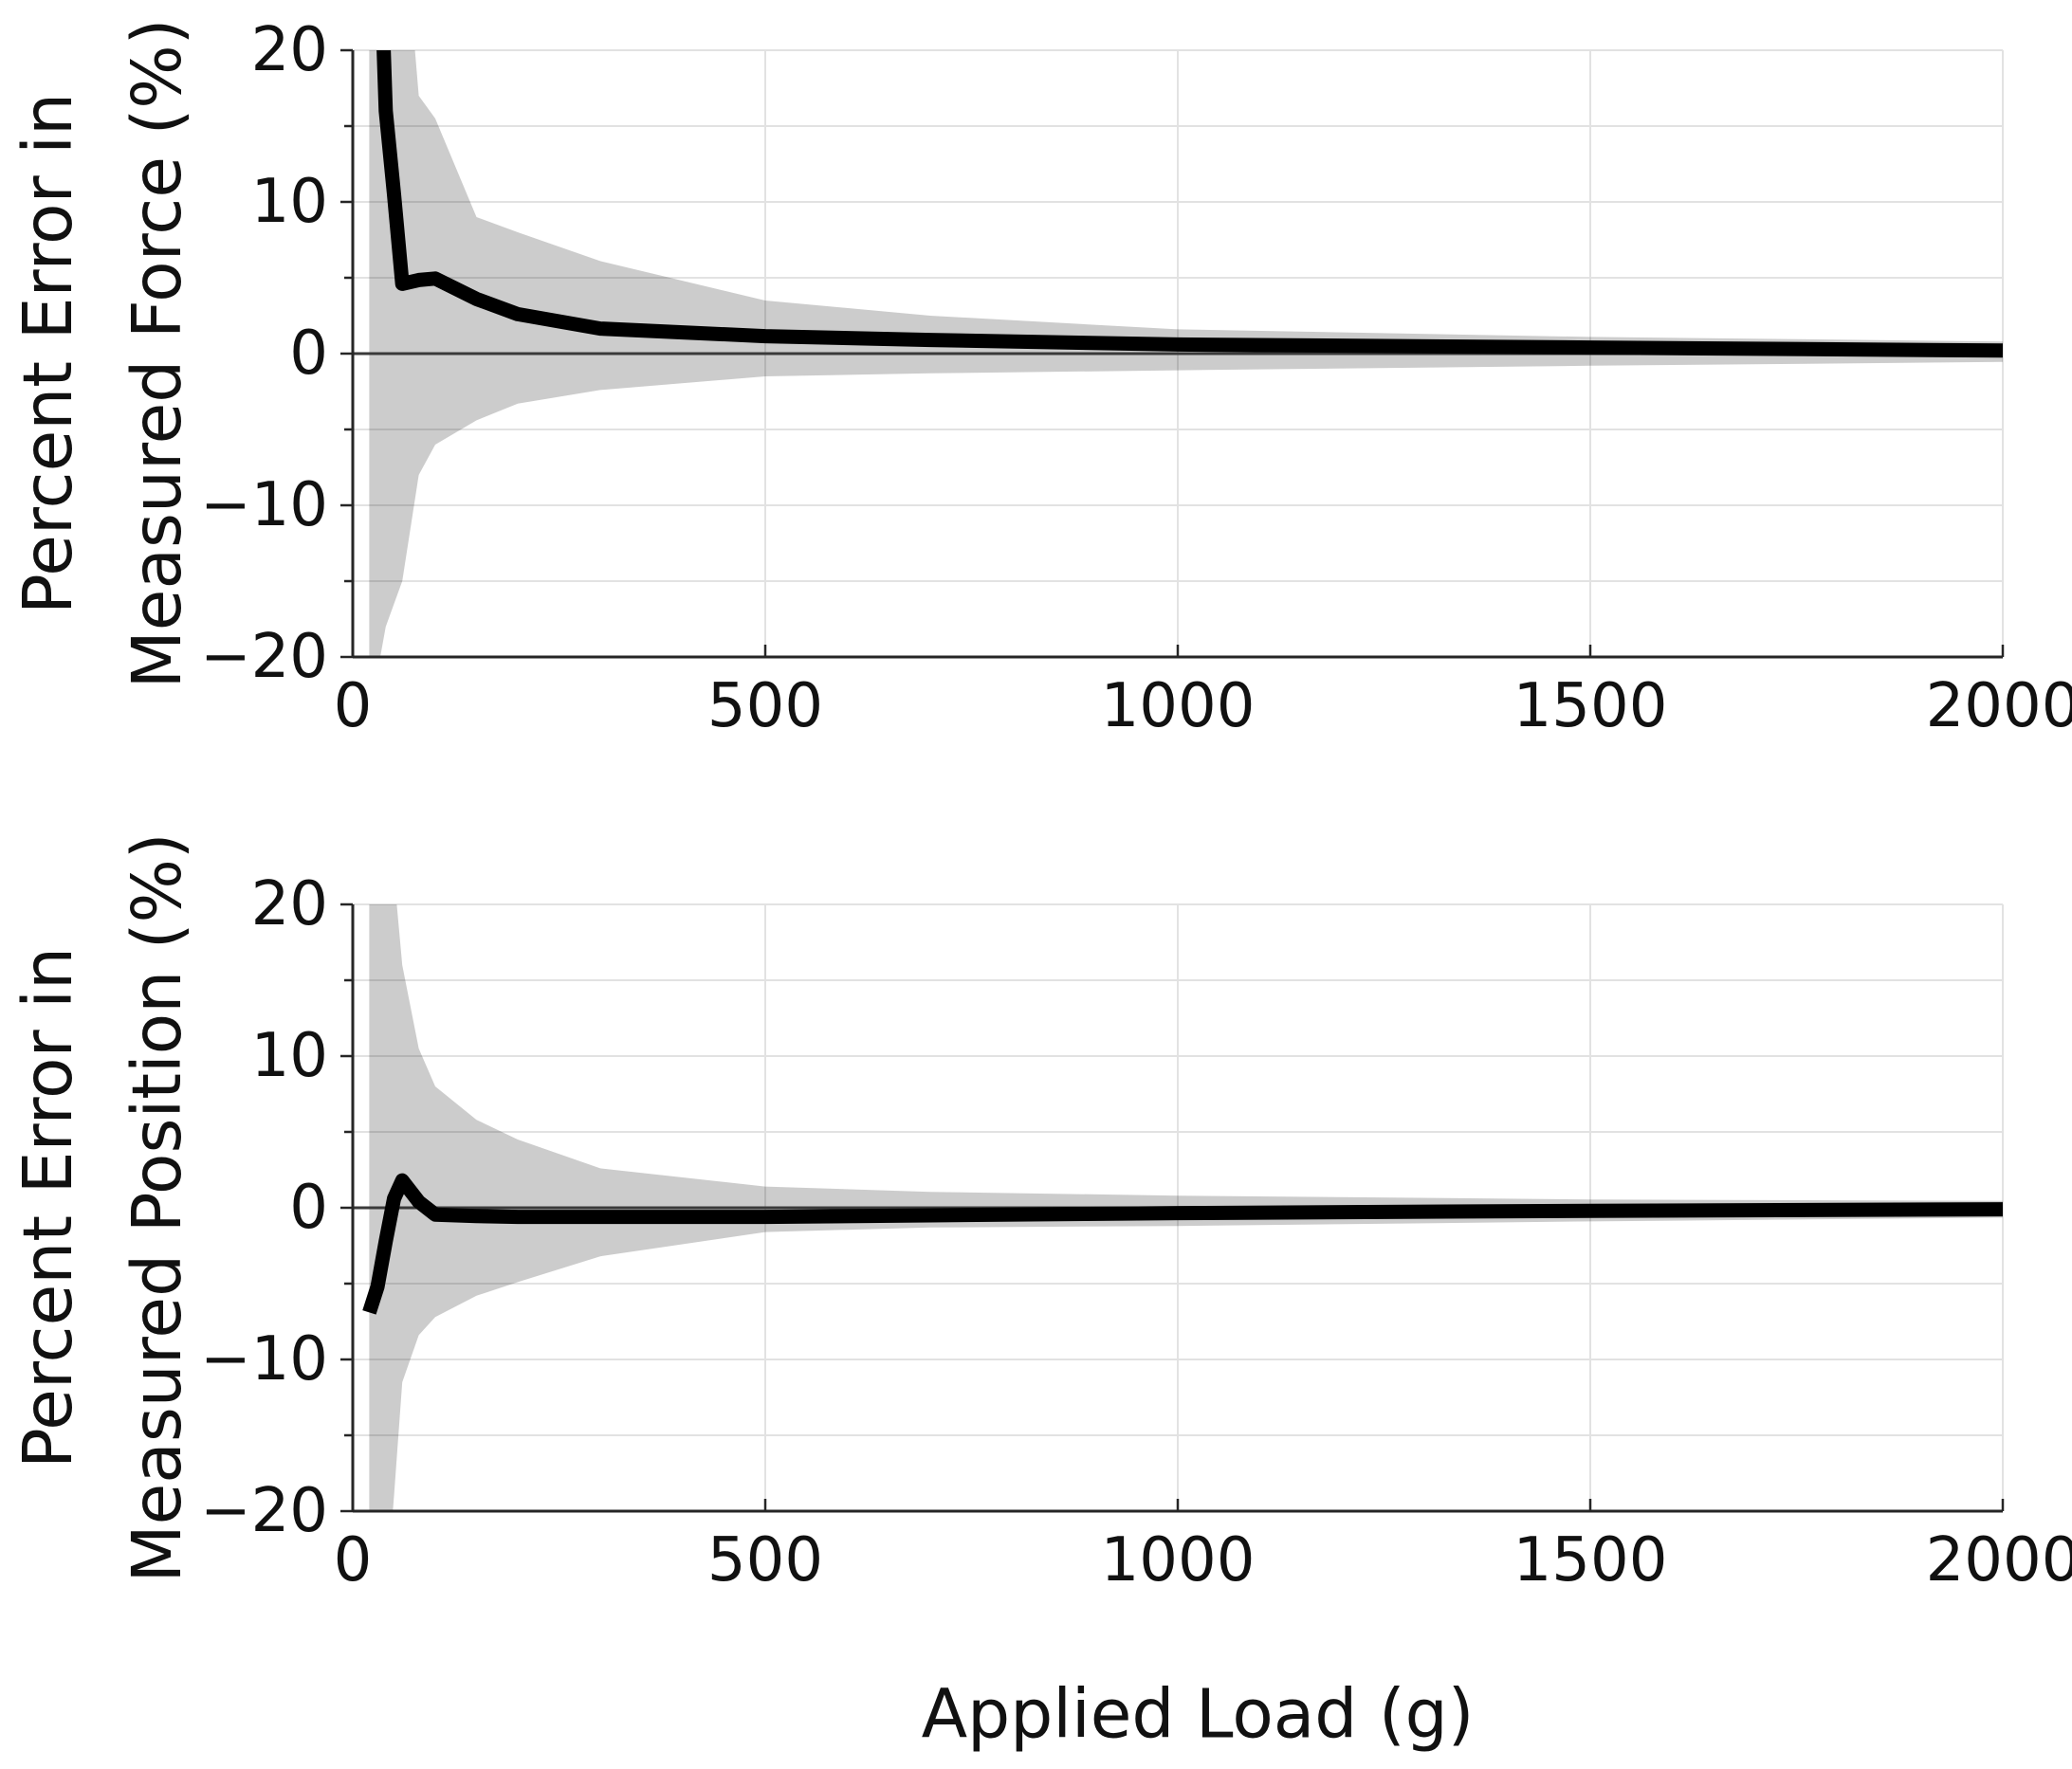 This screenshot has height=1769, width=2072. I want to click on x-axis-label: Applied Load (g), so click(1198, 1714).